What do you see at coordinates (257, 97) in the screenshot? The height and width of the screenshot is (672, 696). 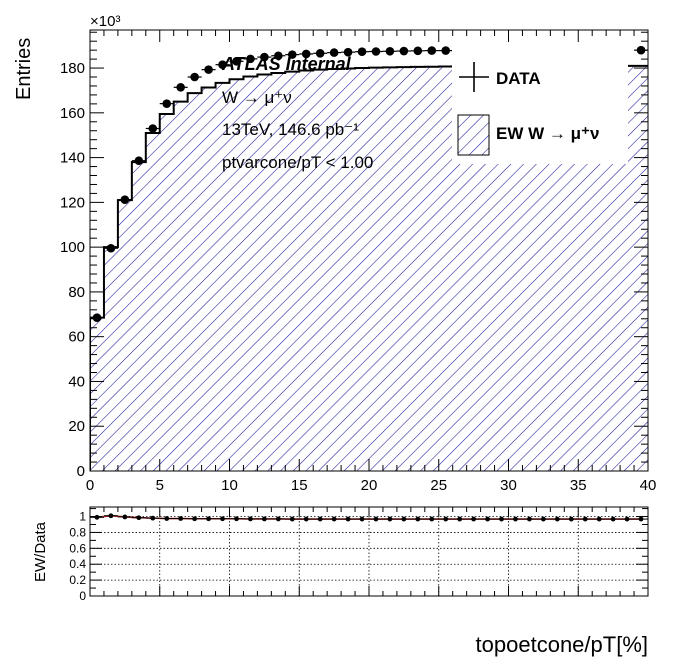 I see `process-label: W → μ⁺ν` at bounding box center [257, 97].